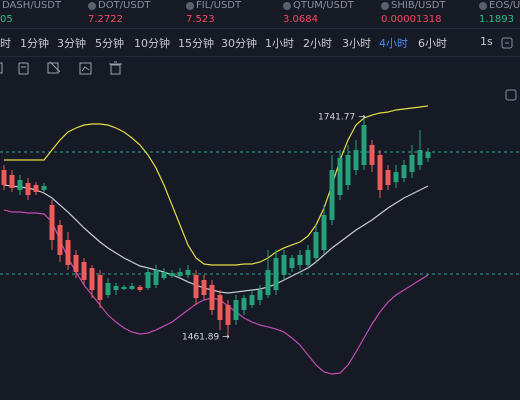 The image size is (520, 400). I want to click on interval-button: 1s, so click(486, 41).